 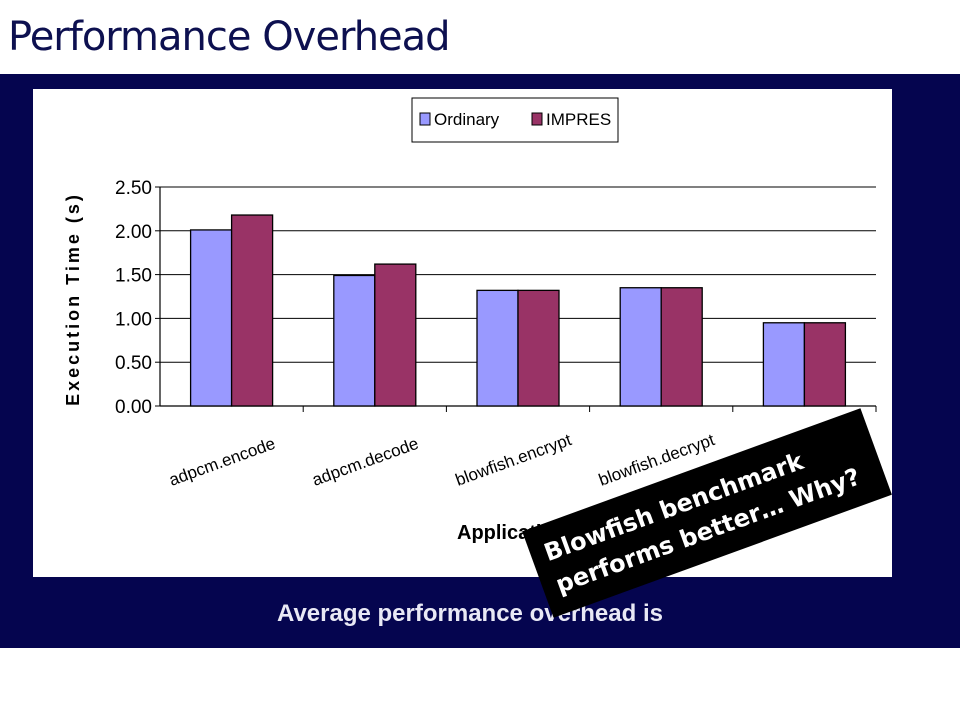 What do you see at coordinates (211, 318) in the screenshot?
I see `bar-ordinary-adpcm.encode` at bounding box center [211, 318].